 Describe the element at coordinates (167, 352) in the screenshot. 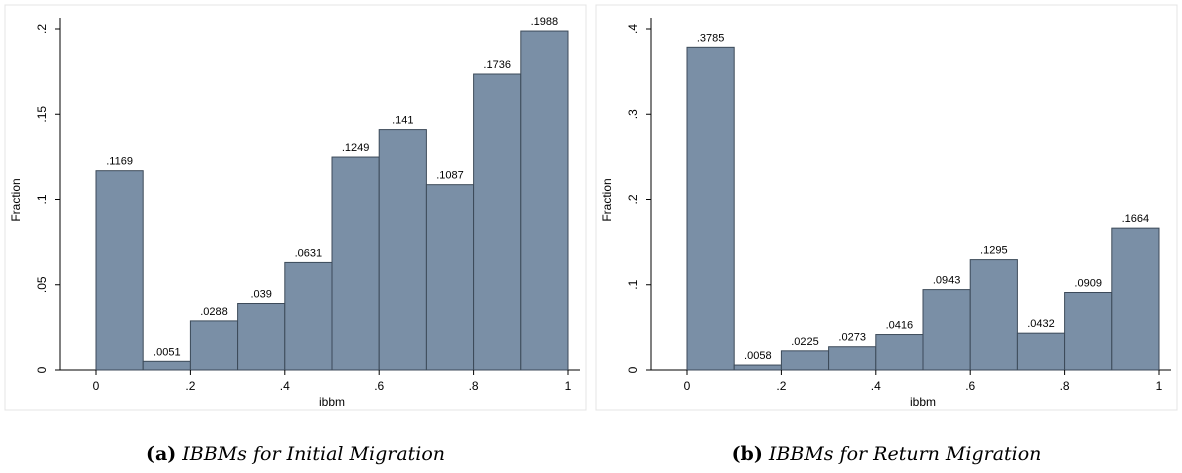

I see `bar-value-label: .0051` at that location.